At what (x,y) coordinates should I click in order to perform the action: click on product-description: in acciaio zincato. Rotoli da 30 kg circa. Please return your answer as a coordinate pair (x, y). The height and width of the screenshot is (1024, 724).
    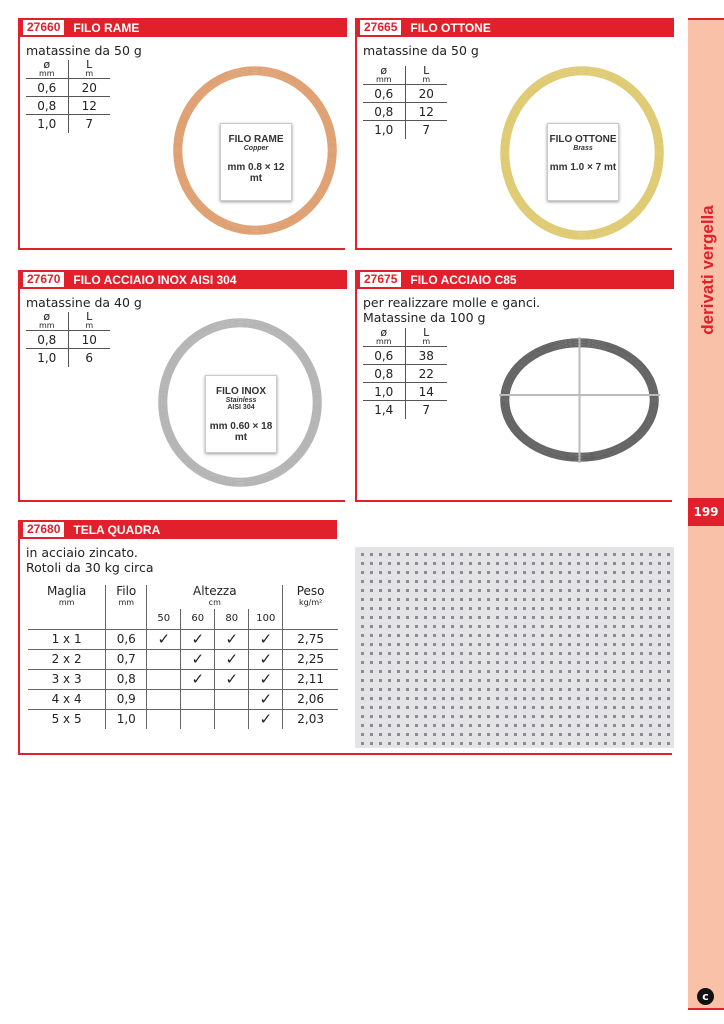
    Looking at the image, I should click on (90, 560).